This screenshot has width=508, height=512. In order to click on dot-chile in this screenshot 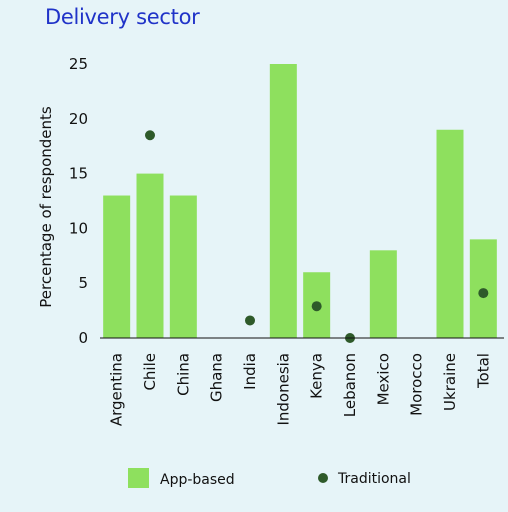, I will do `click(150, 135)`.